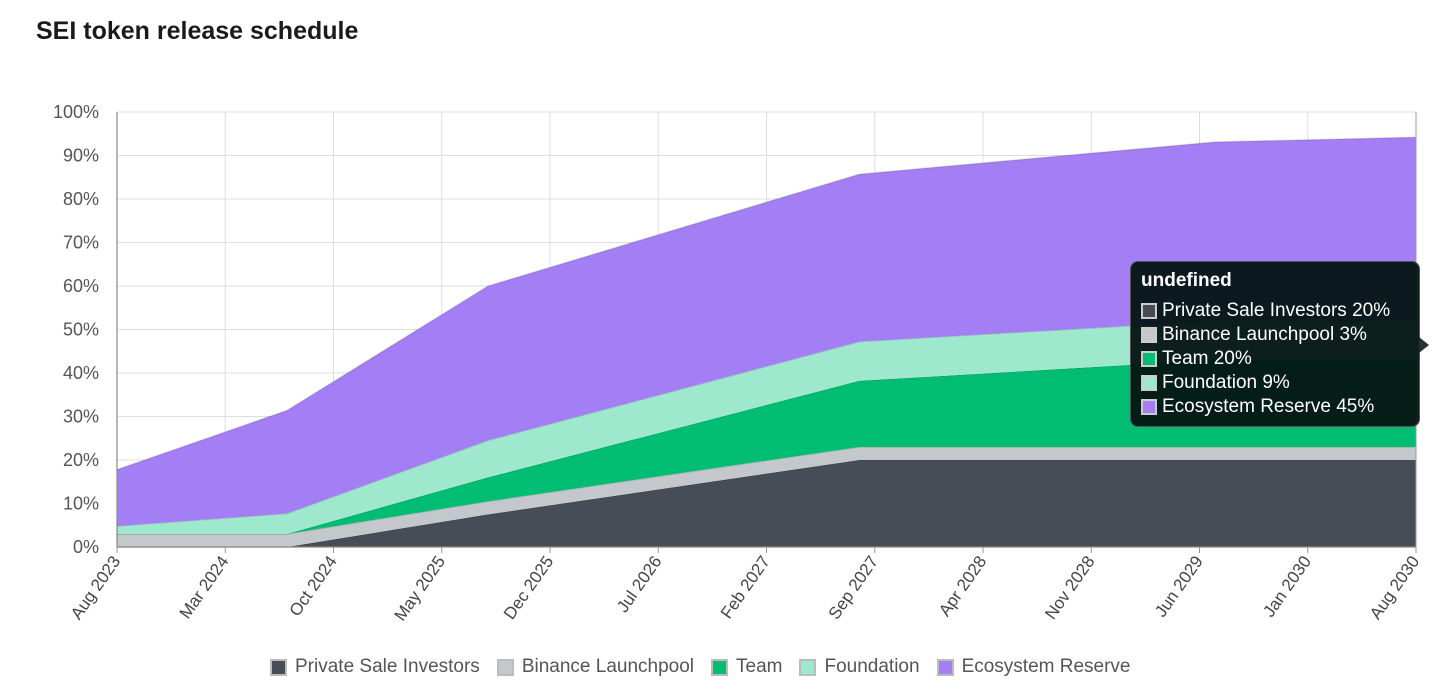 The width and height of the screenshot is (1456, 691). I want to click on tooltip-row: Binance Launchpool 3%, so click(1275, 335).